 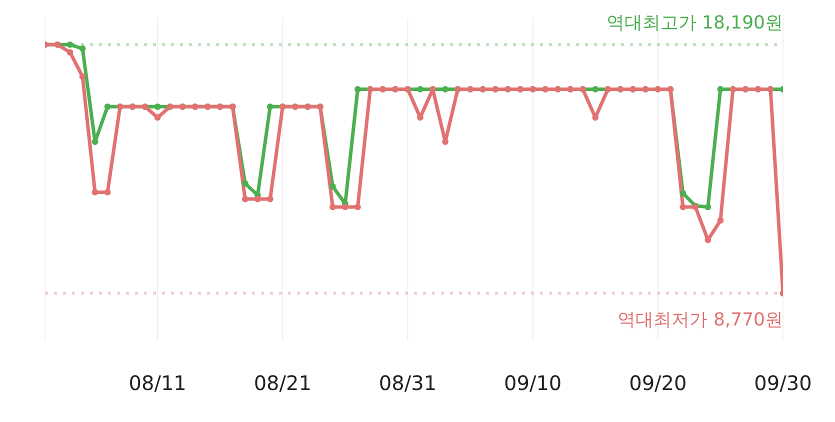 What do you see at coordinates (658, 383) in the screenshot?
I see `x-tick-label: 09/20` at bounding box center [658, 383].